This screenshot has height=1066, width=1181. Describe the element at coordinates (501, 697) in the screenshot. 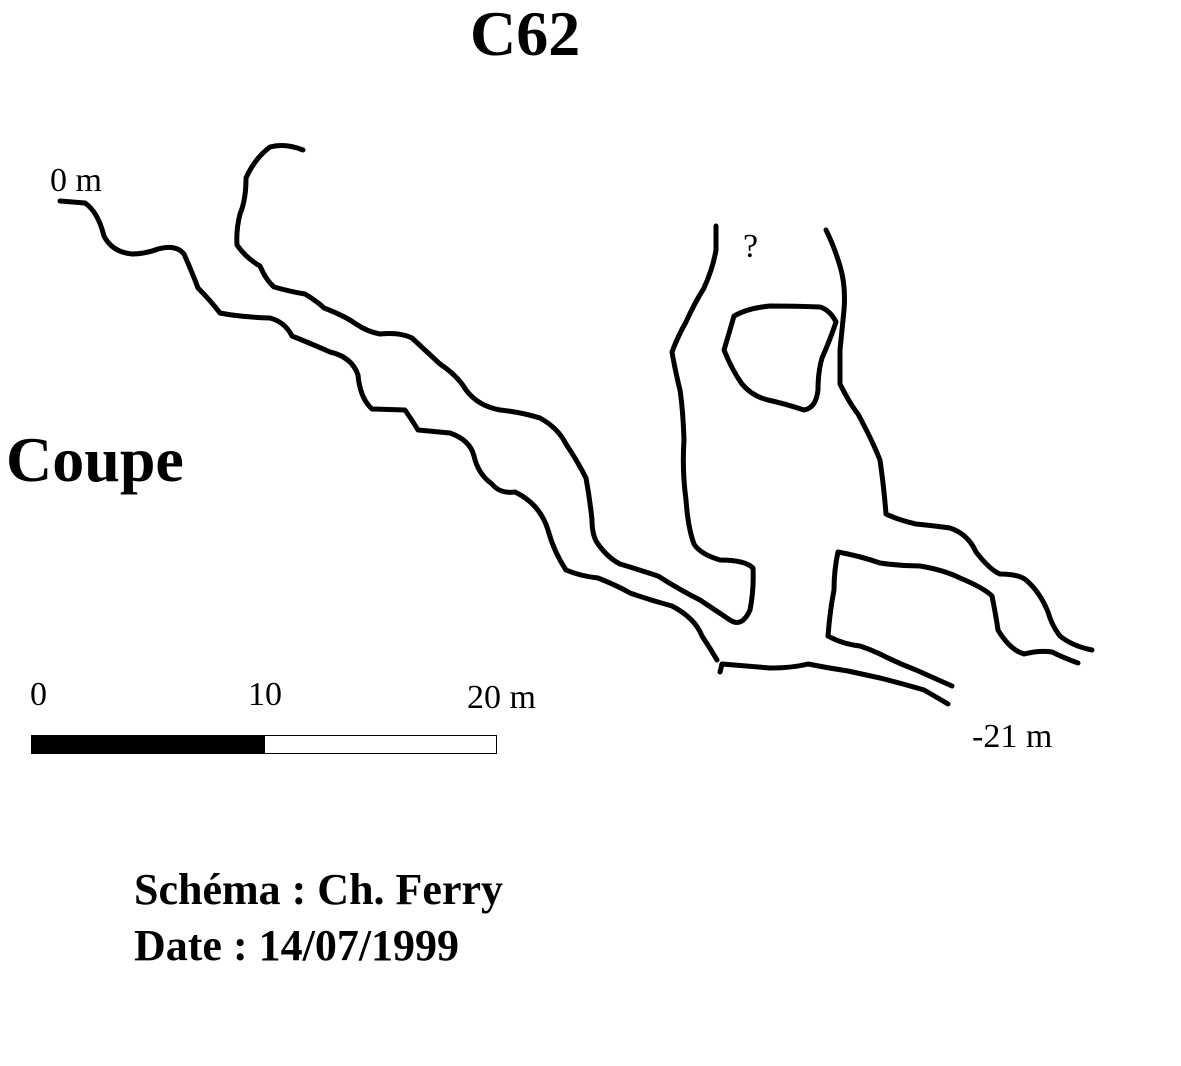

I see `scale-tick-20: 20 m` at that location.